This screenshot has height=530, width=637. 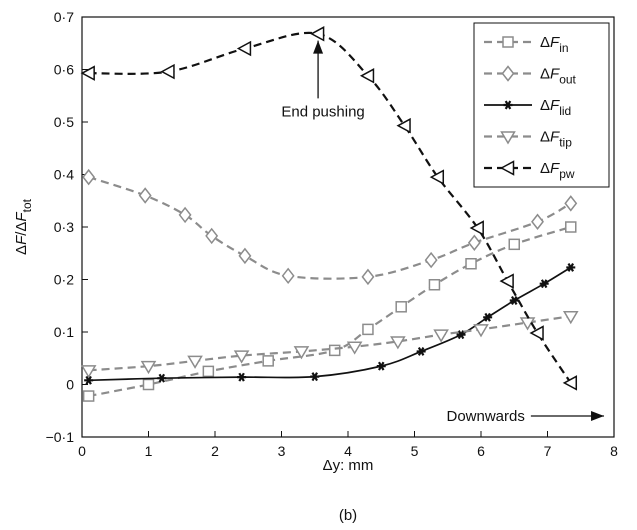 What do you see at coordinates (64, 70) in the screenshot?
I see `y-tick-label: 0·6` at bounding box center [64, 70].